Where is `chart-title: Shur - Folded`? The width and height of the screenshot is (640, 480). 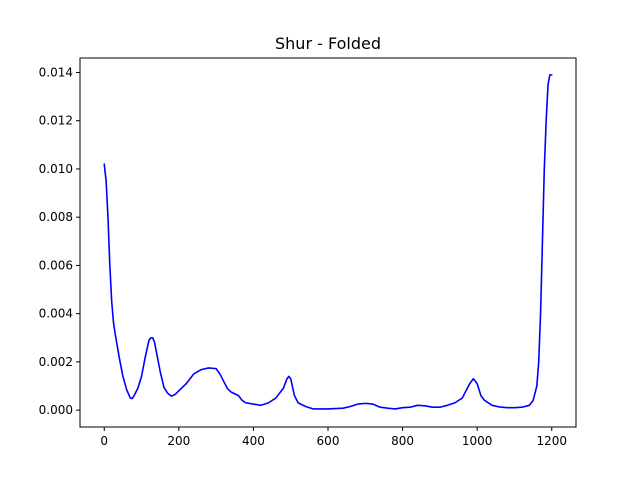 chart-title: Shur - Folded is located at coordinates (328, 43).